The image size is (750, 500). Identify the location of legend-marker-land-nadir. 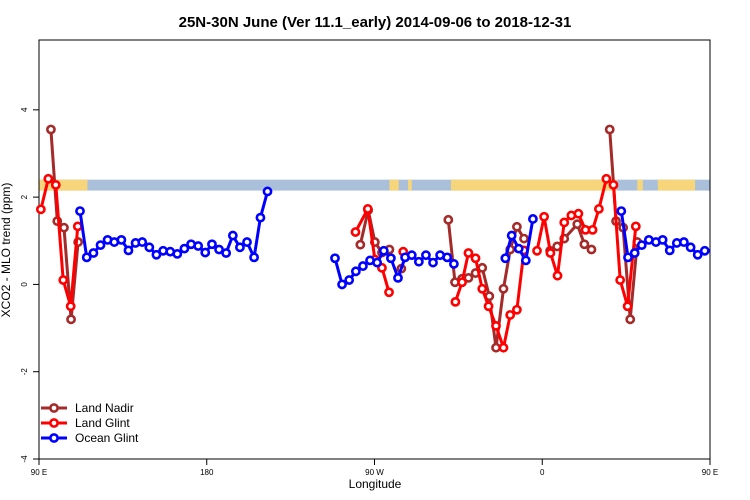
(54, 408).